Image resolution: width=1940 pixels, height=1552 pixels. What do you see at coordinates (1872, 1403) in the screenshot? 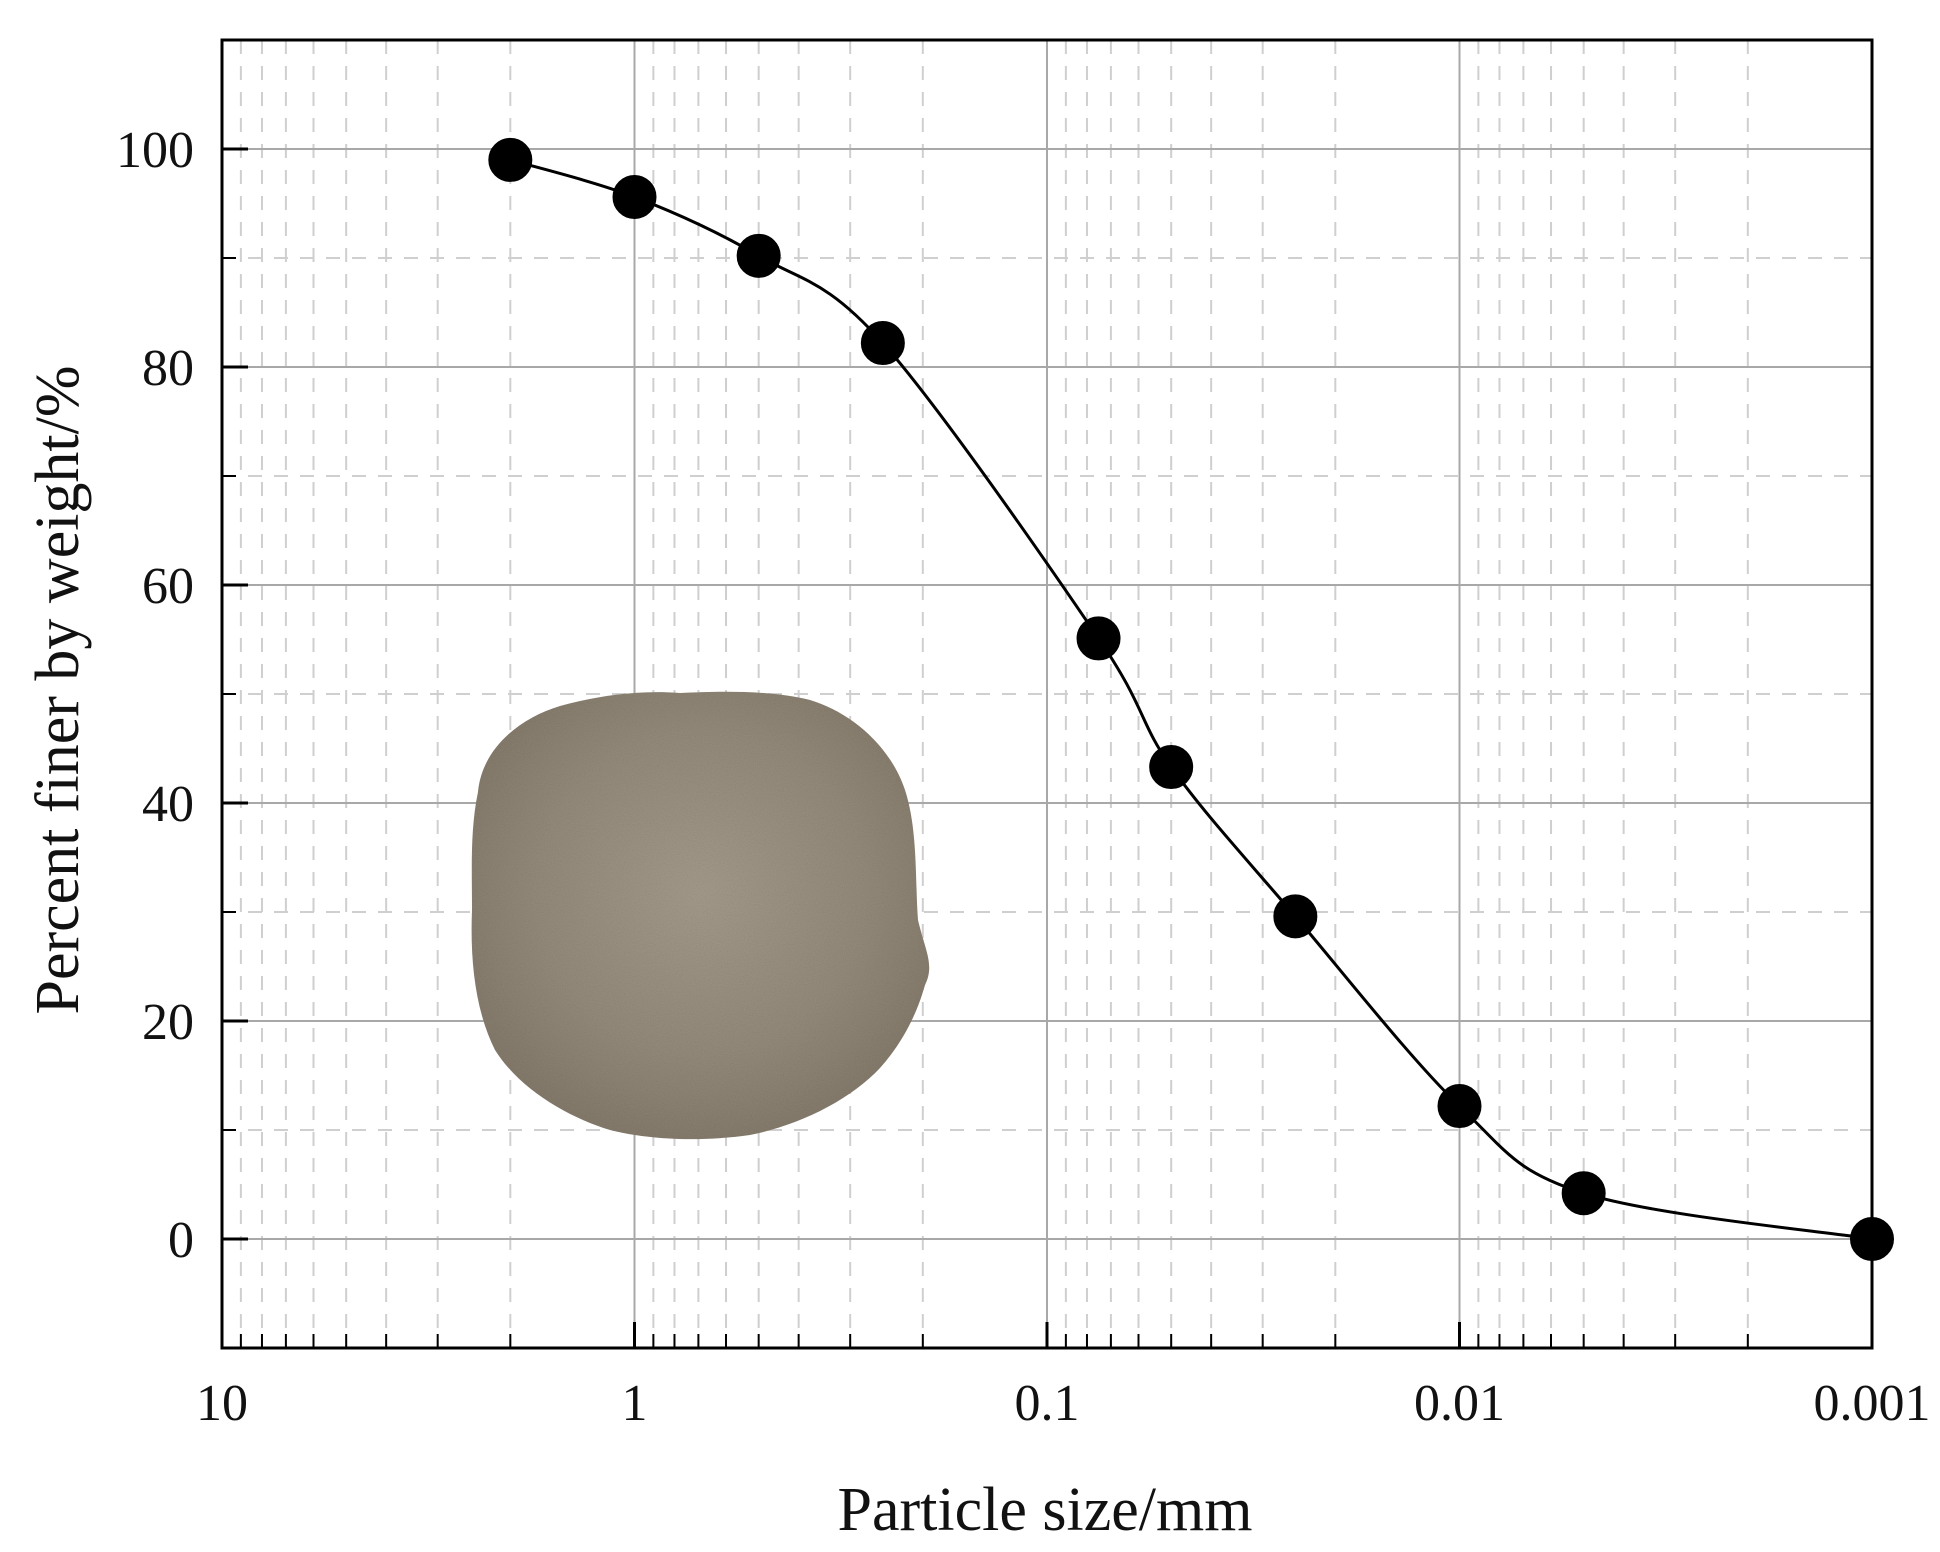
I see `x-tick-label: 0.001` at bounding box center [1872, 1403].